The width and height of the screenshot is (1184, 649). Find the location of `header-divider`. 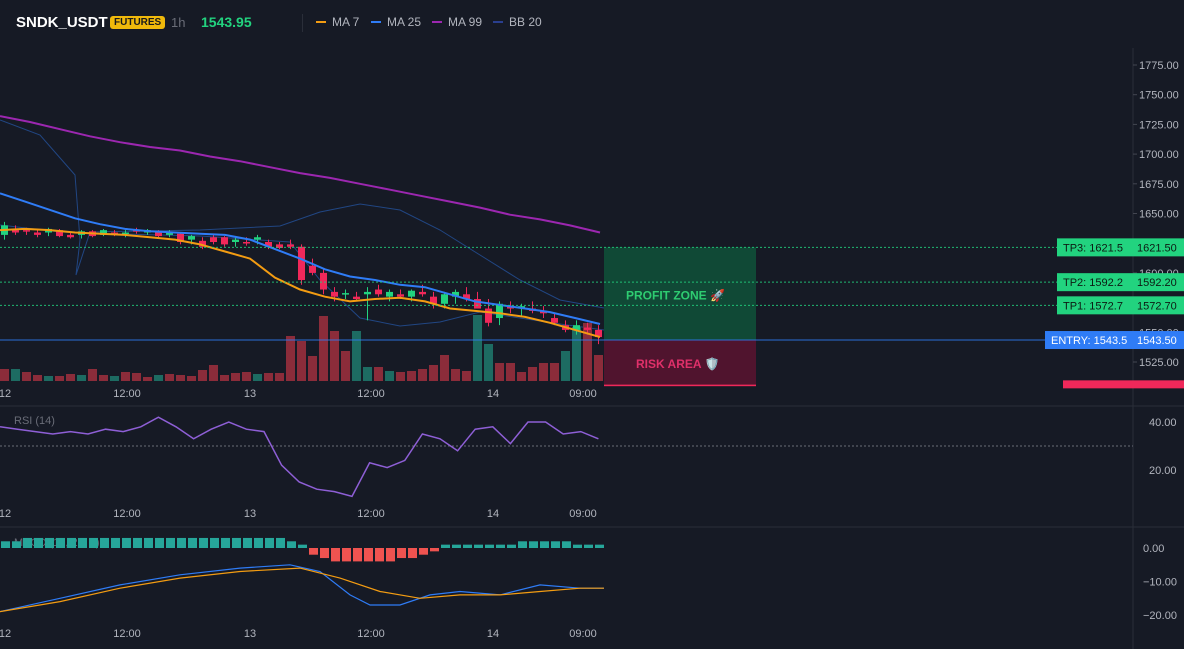

header-divider is located at coordinates (302, 23).